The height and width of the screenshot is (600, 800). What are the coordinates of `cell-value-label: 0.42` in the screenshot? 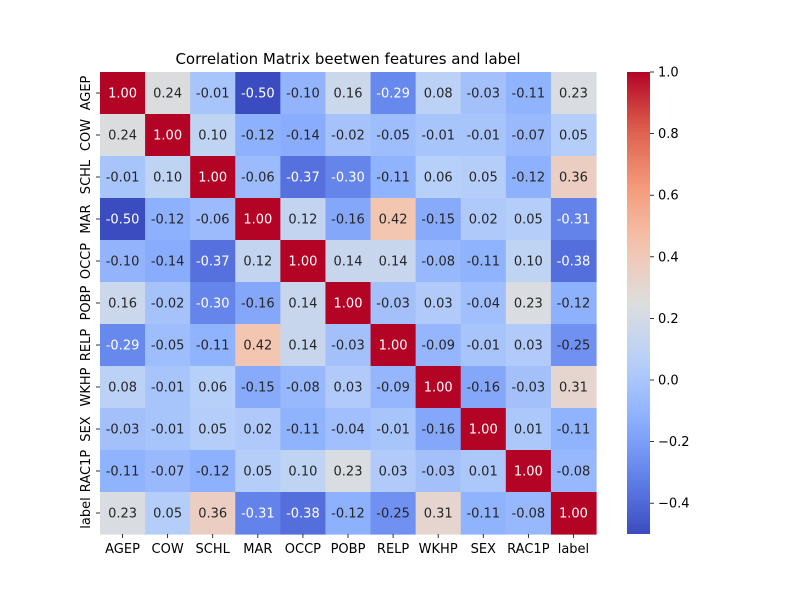 It's located at (257, 346).